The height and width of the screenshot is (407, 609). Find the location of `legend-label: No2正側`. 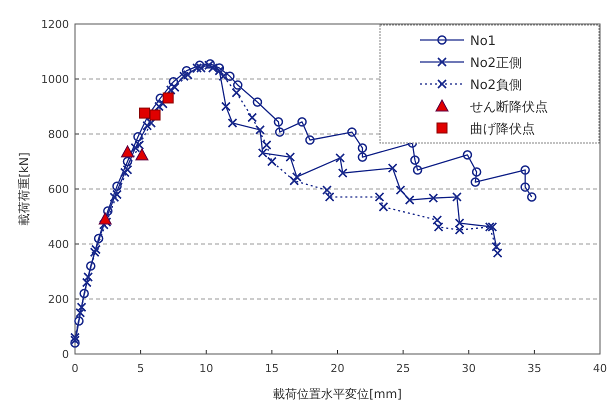

legend-label: No2正側 is located at coordinates (496, 63).